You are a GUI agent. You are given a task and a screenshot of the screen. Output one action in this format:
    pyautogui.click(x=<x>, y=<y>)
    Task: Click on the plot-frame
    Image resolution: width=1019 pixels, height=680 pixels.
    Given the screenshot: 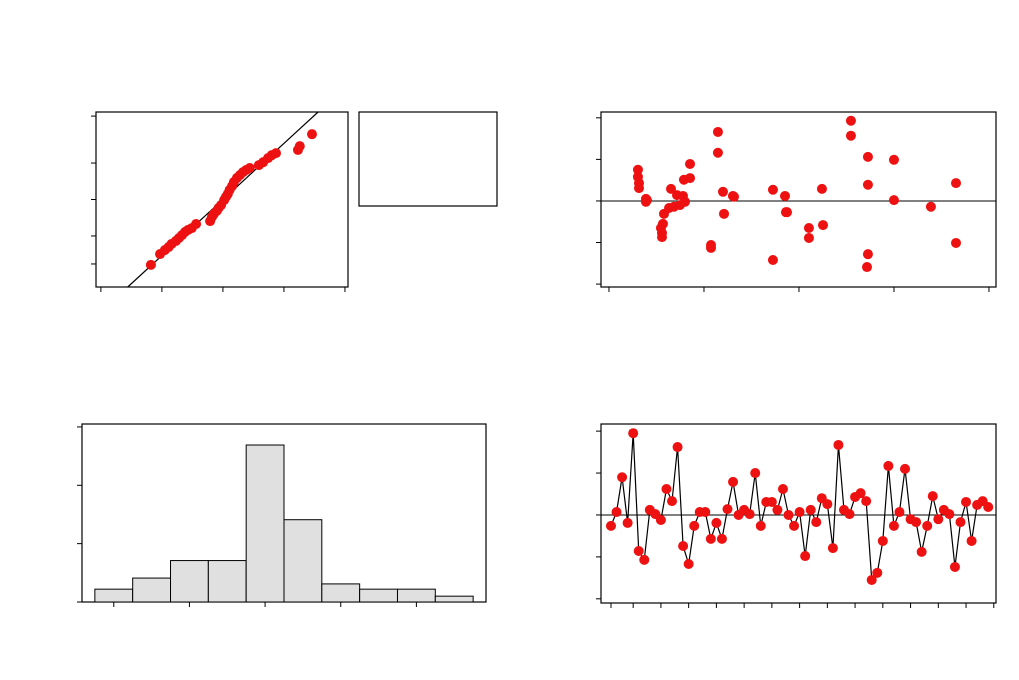 What is the action you would take?
    pyautogui.click(x=798, y=513)
    